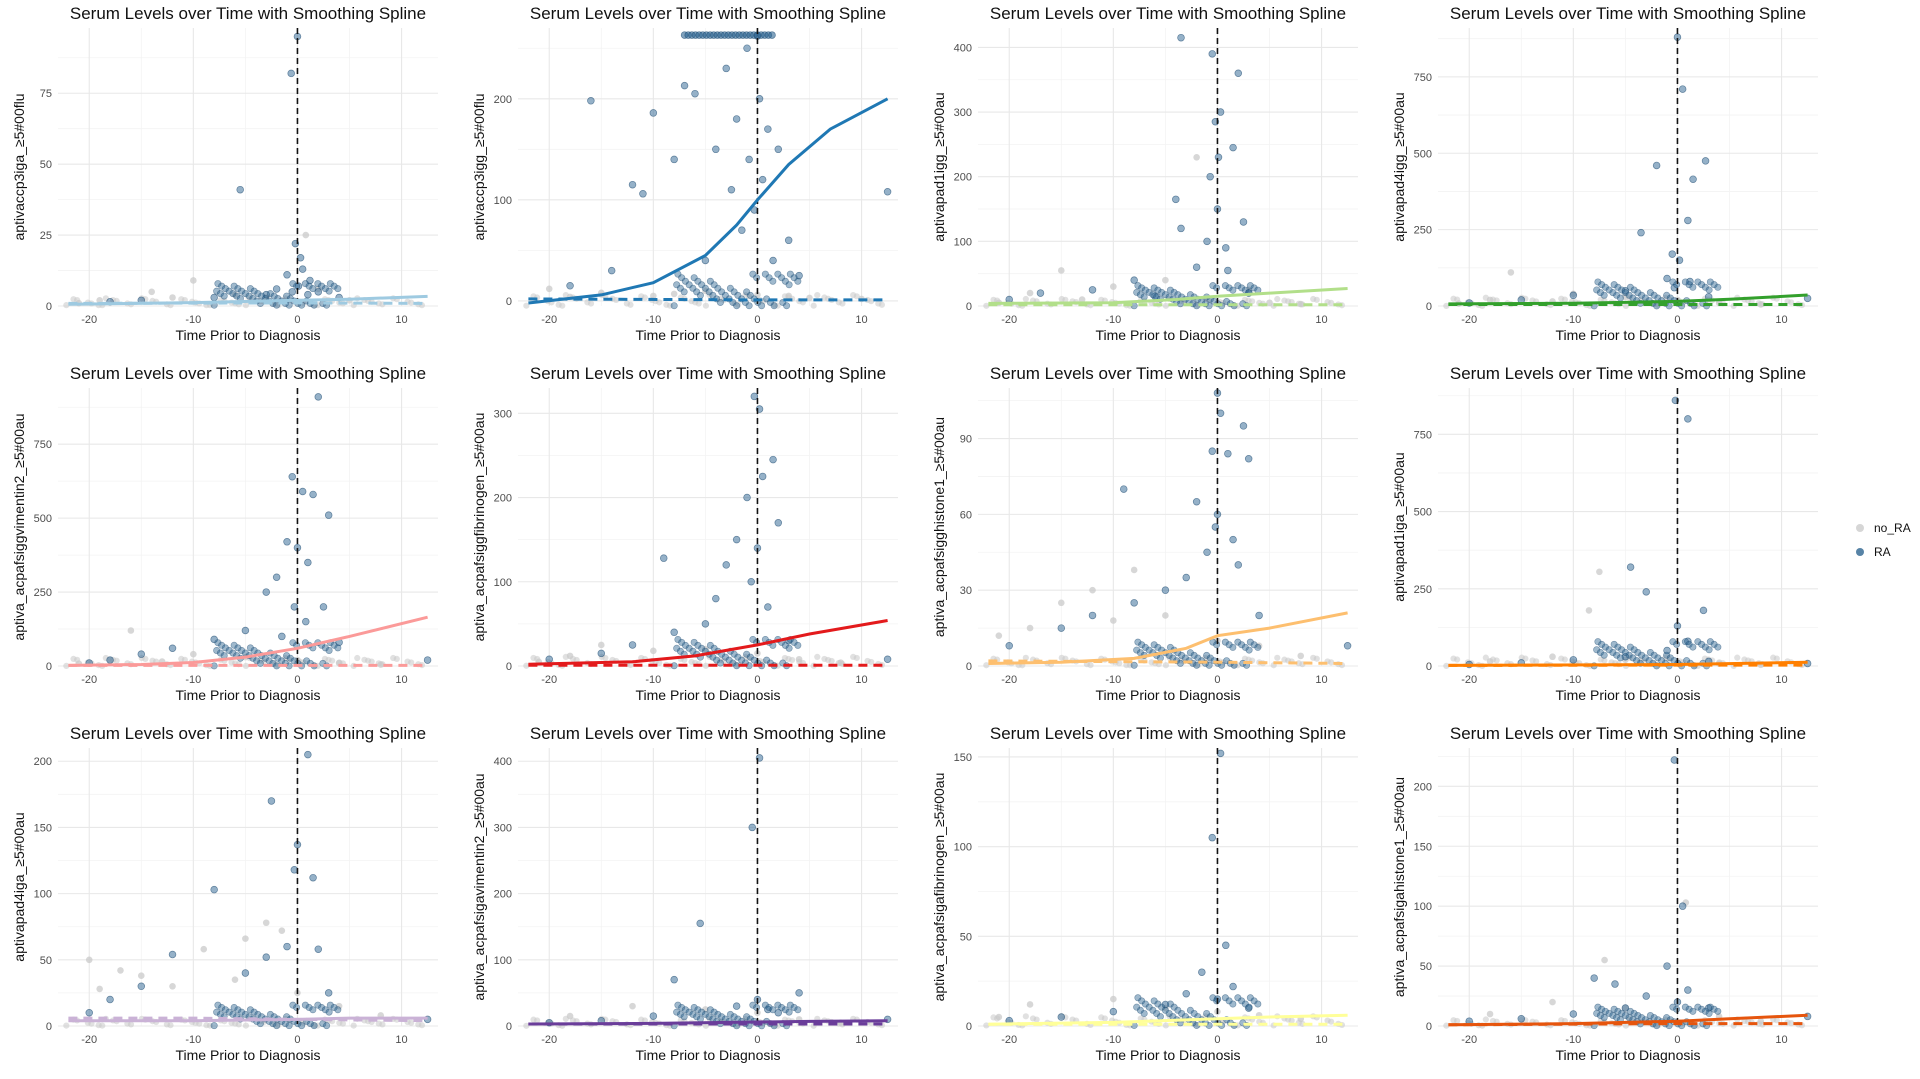 This screenshot has width=1920, height=1079. I want to click on y-axis-title: aptivaccp3igg_≥5#00flu, so click(479, 166).